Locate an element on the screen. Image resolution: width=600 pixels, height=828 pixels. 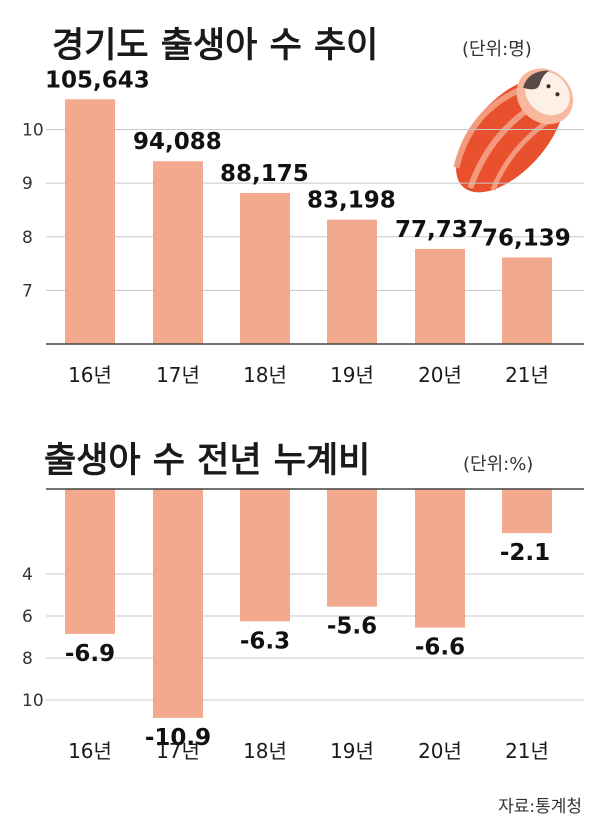
chart2-category-label: 18년 is located at coordinates (265, 751).